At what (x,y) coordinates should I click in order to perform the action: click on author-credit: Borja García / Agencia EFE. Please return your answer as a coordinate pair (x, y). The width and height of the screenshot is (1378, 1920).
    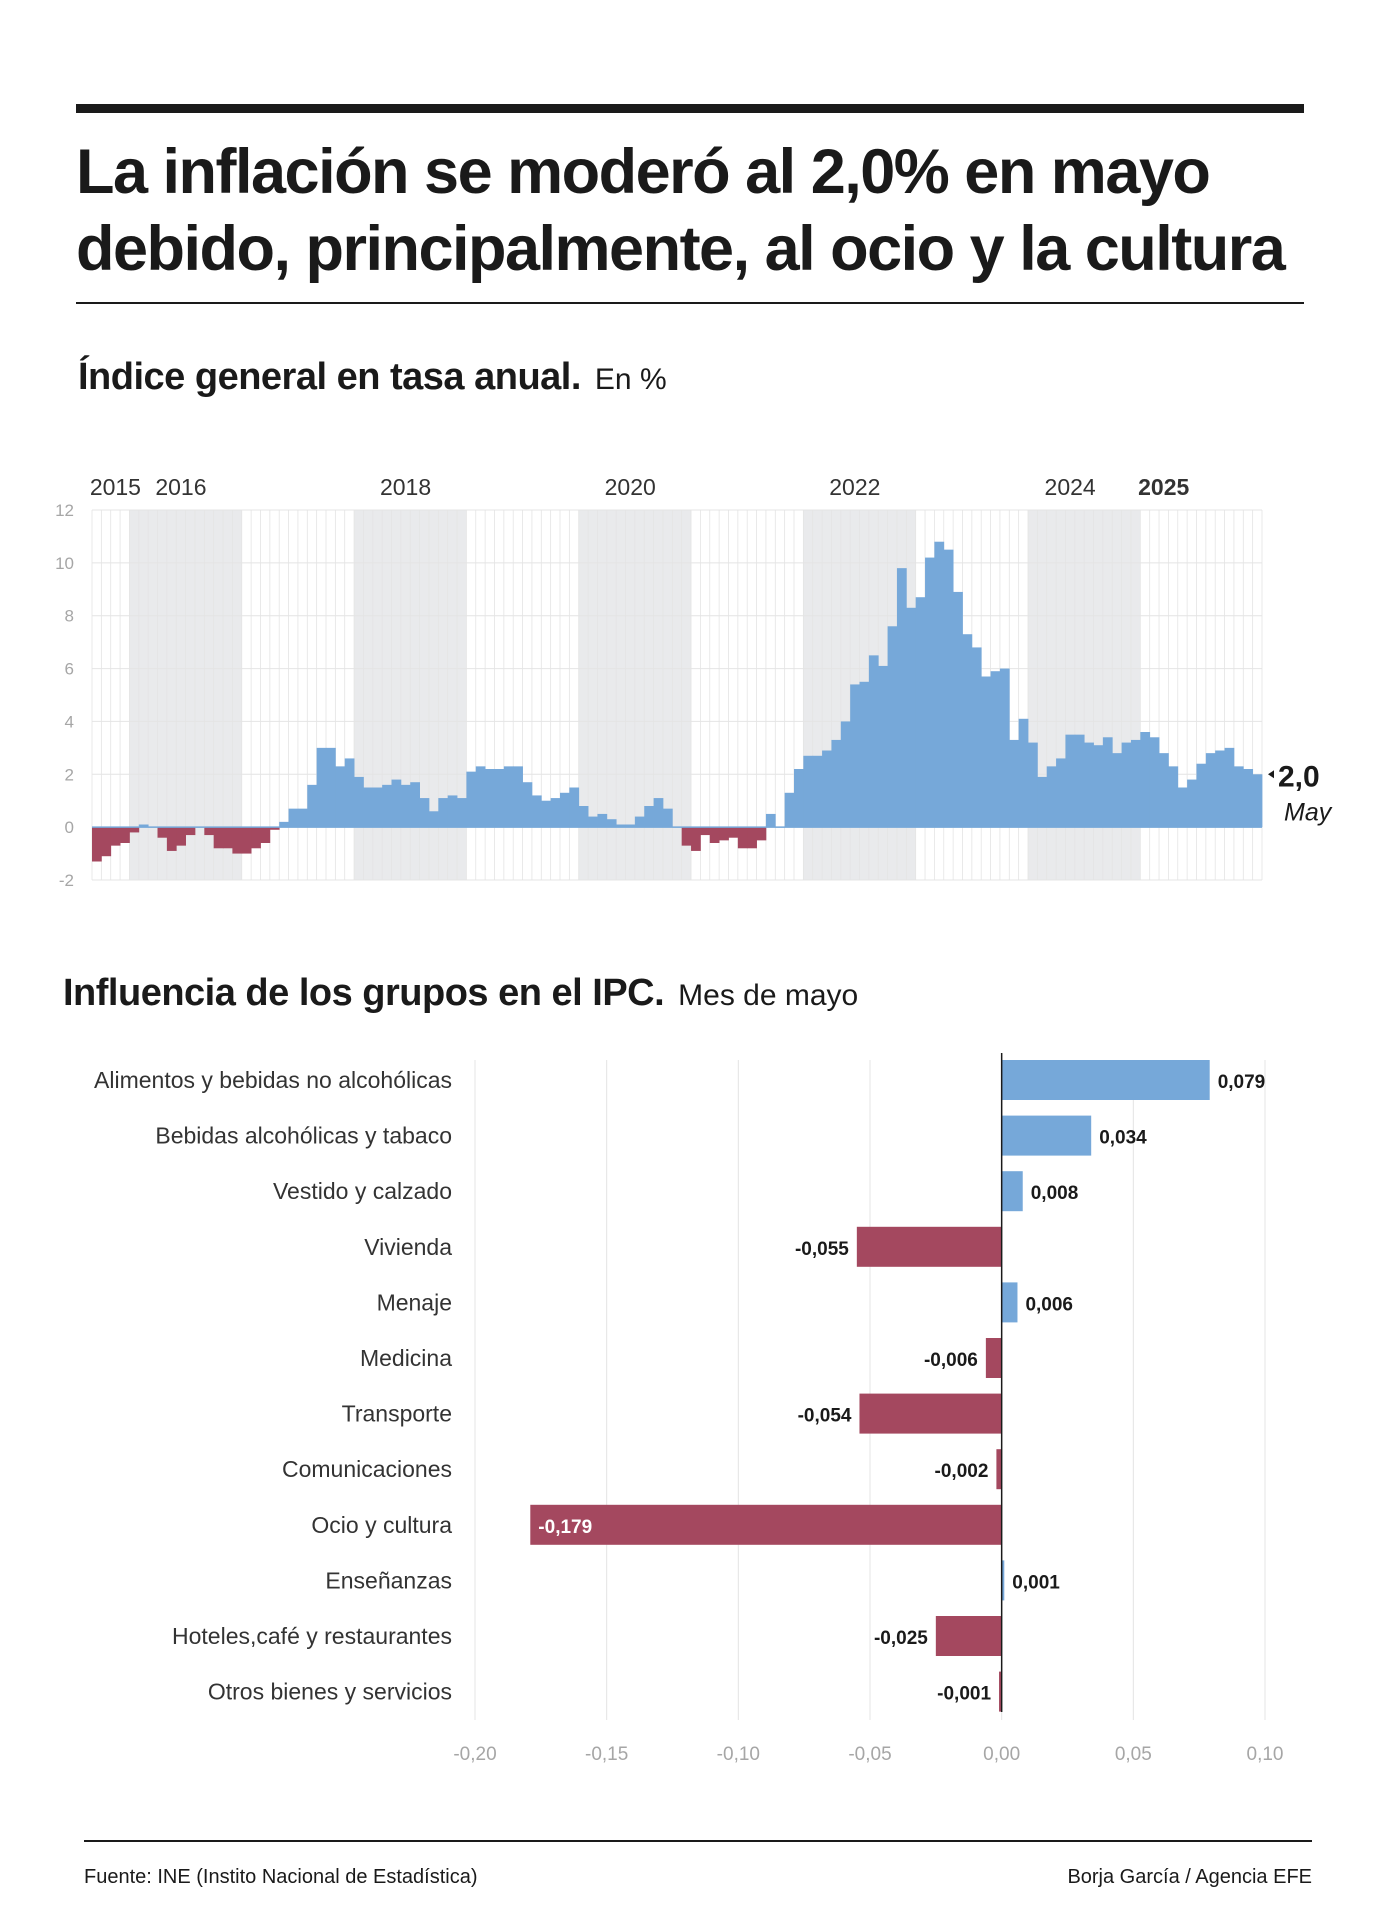
    Looking at the image, I should click on (1189, 1877).